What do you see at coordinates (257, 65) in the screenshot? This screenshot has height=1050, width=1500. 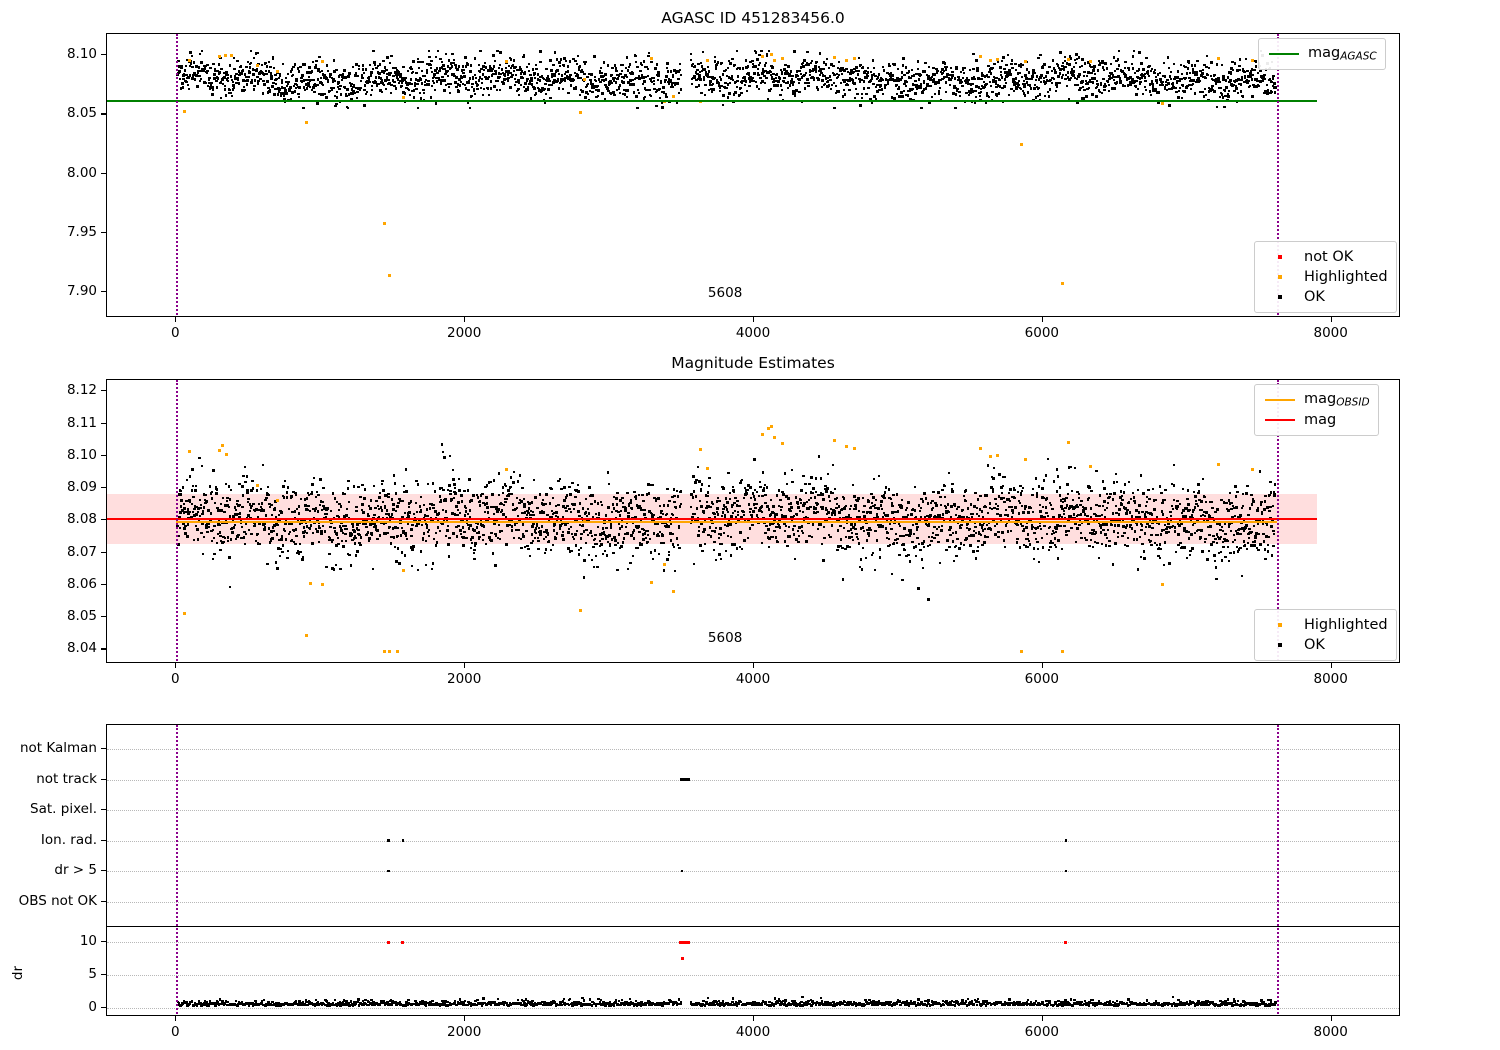 I see `data-point-highlighted` at bounding box center [257, 65].